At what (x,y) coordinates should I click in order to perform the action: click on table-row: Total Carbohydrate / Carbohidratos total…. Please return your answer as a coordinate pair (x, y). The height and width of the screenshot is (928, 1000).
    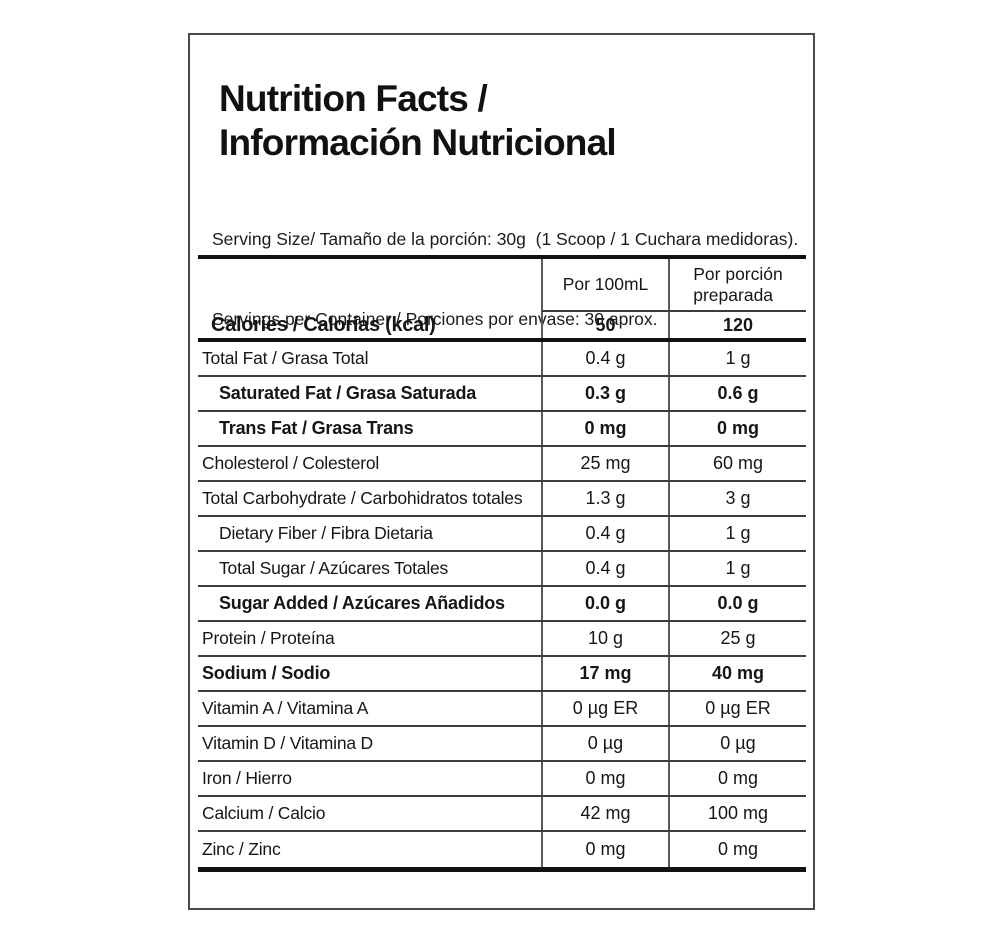
    Looking at the image, I should click on (502, 499).